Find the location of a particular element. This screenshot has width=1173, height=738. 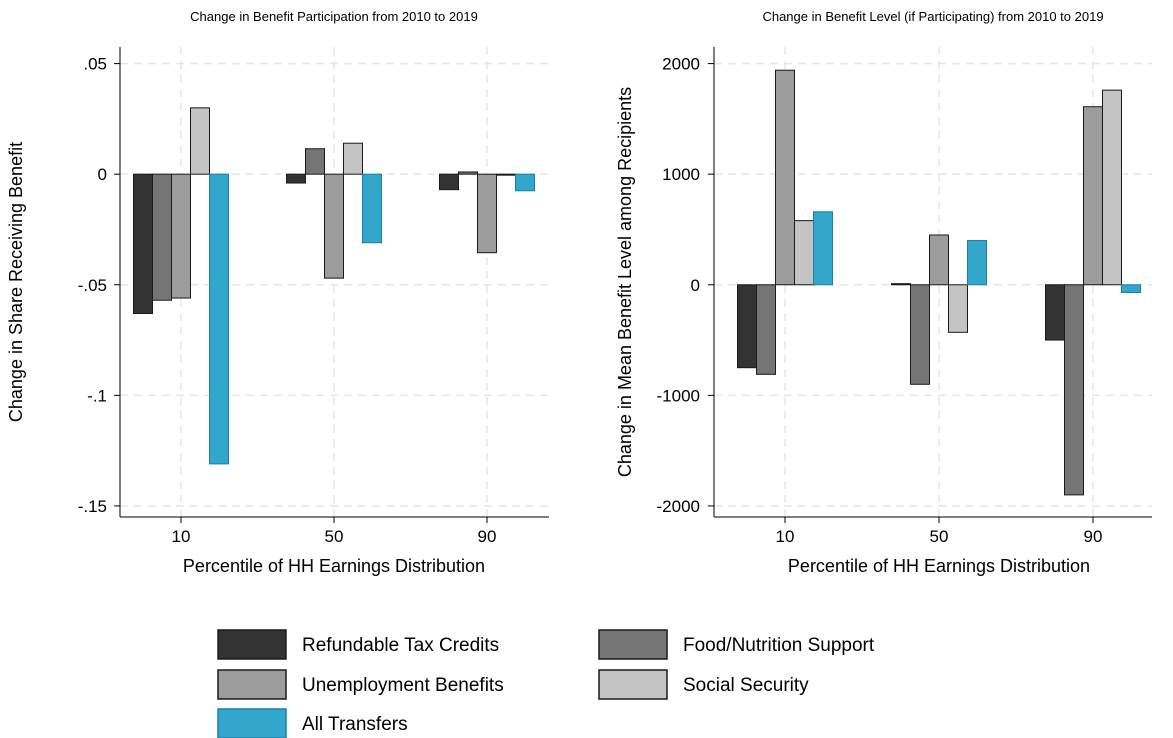

legend-label: Social Security is located at coordinates (746, 685).